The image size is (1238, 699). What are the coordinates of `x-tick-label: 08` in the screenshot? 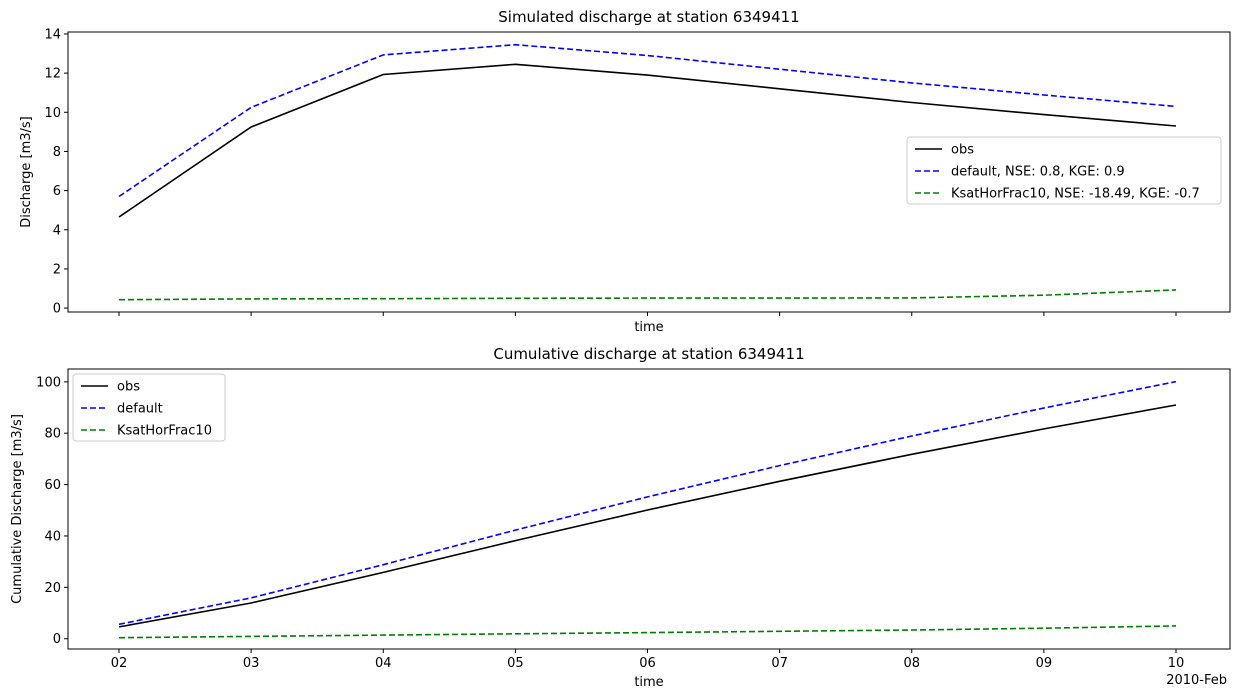 It's located at (911, 663).